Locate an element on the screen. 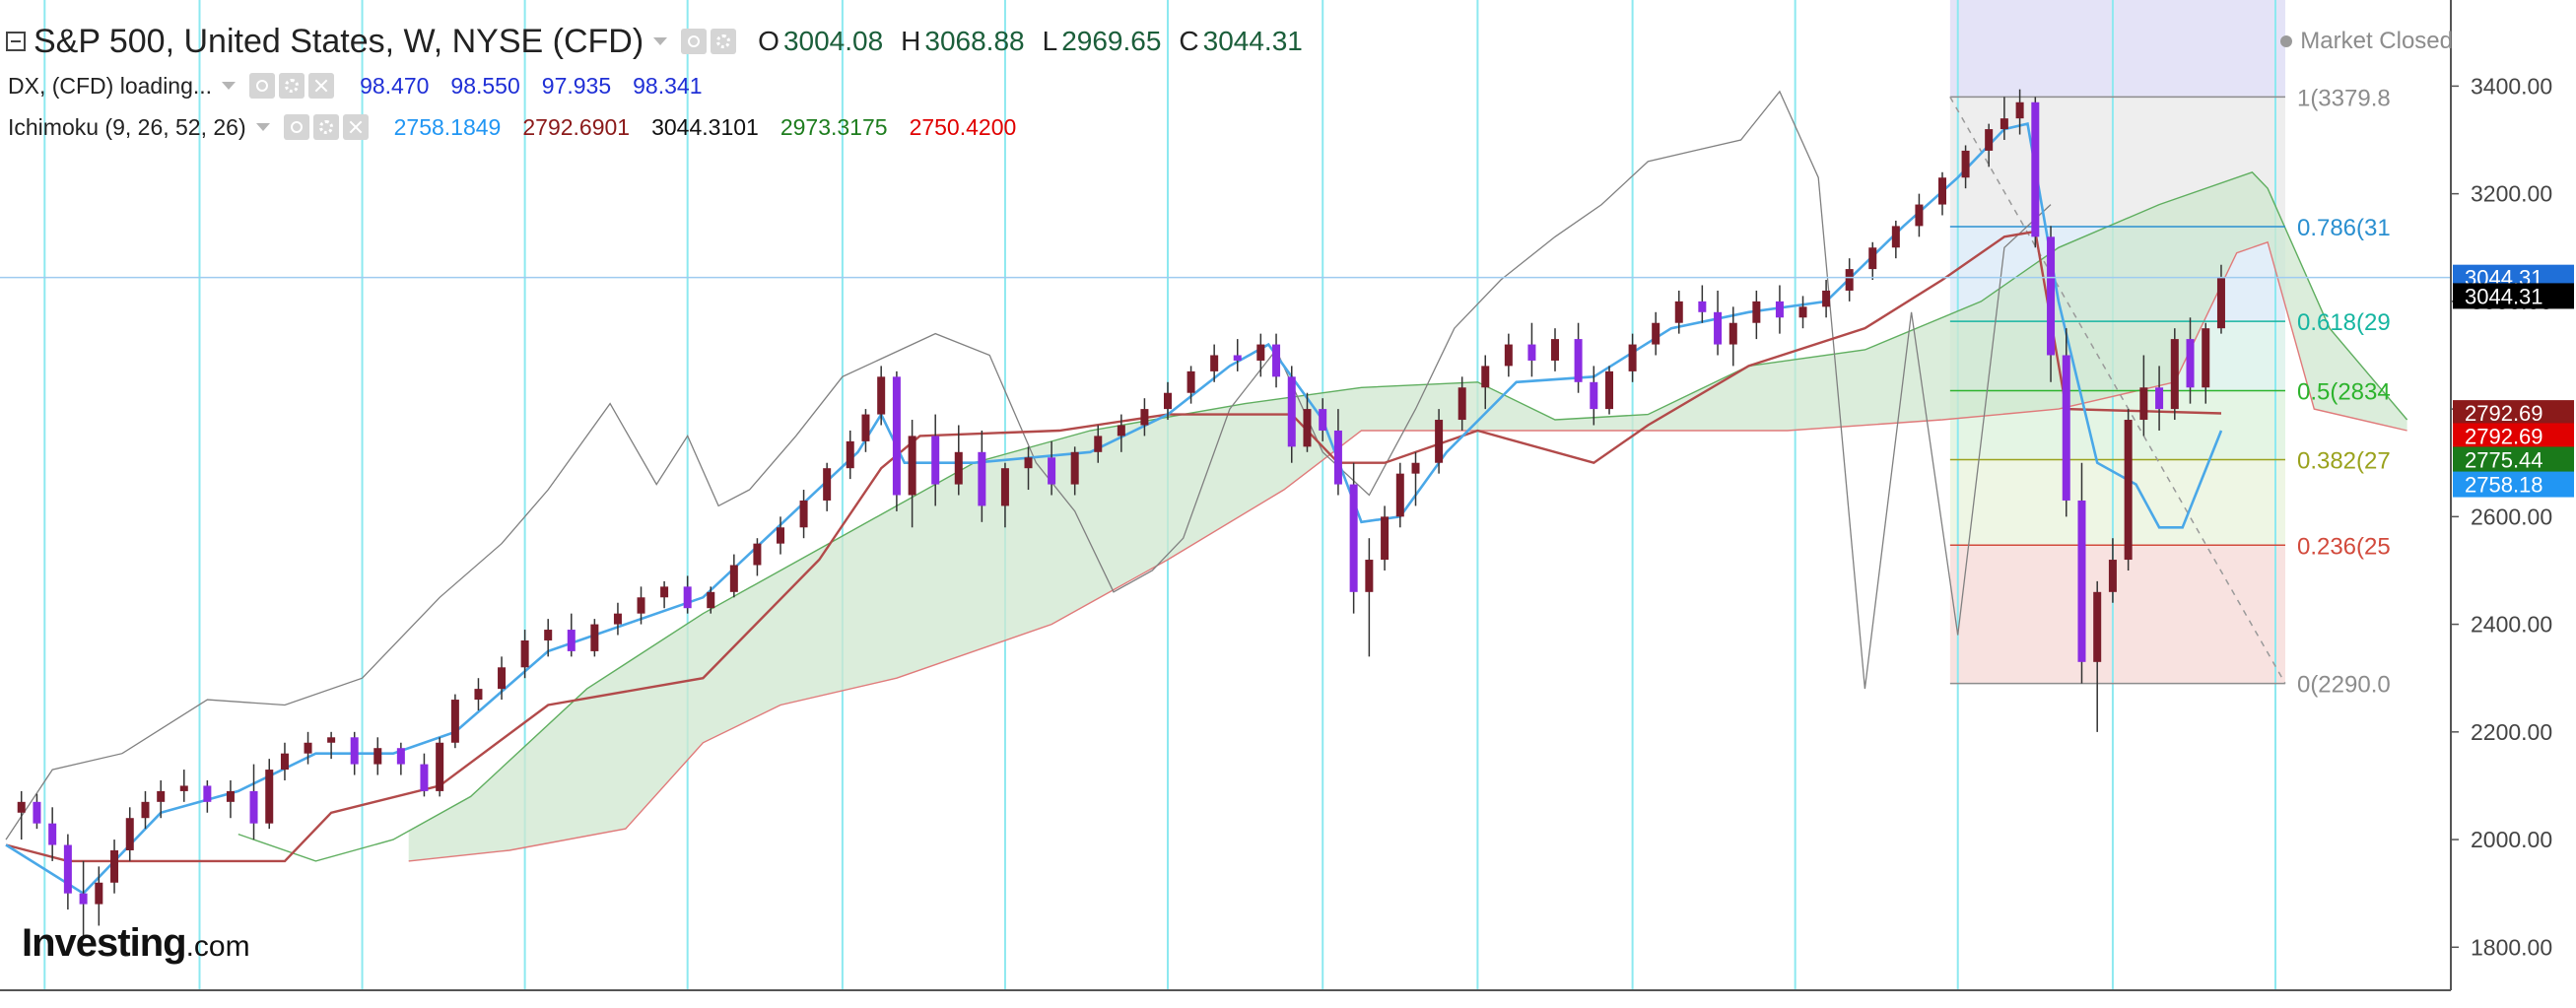  ohlc-close-key: C is located at coordinates (1189, 41).